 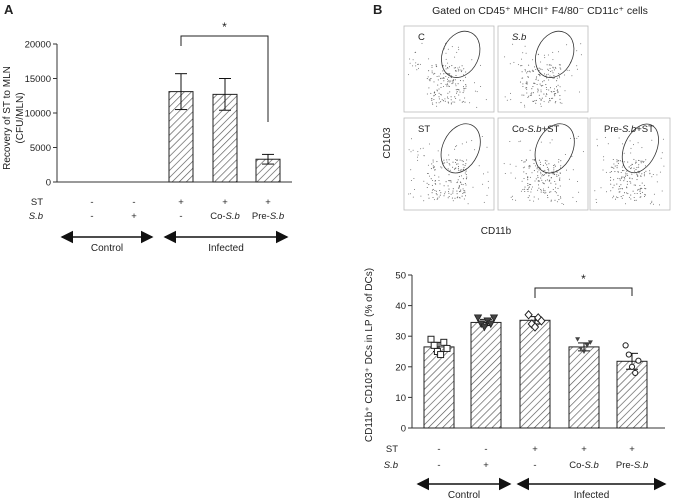 I want to click on y-tick-label: 10000, so click(x=38, y=114).